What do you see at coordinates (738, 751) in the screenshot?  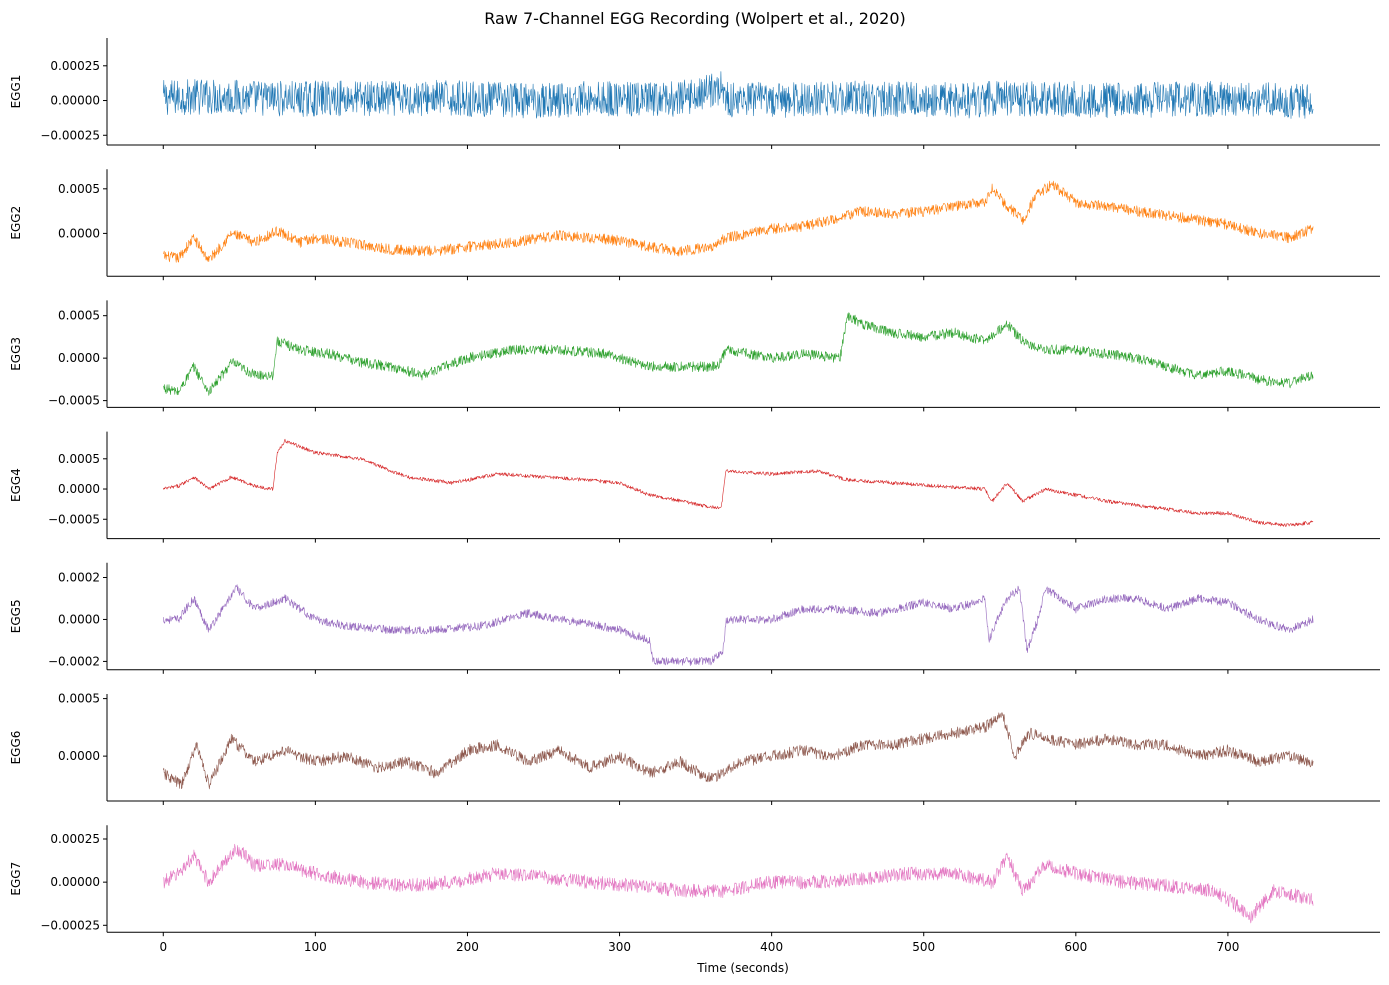 I see `series-line-egg6` at bounding box center [738, 751].